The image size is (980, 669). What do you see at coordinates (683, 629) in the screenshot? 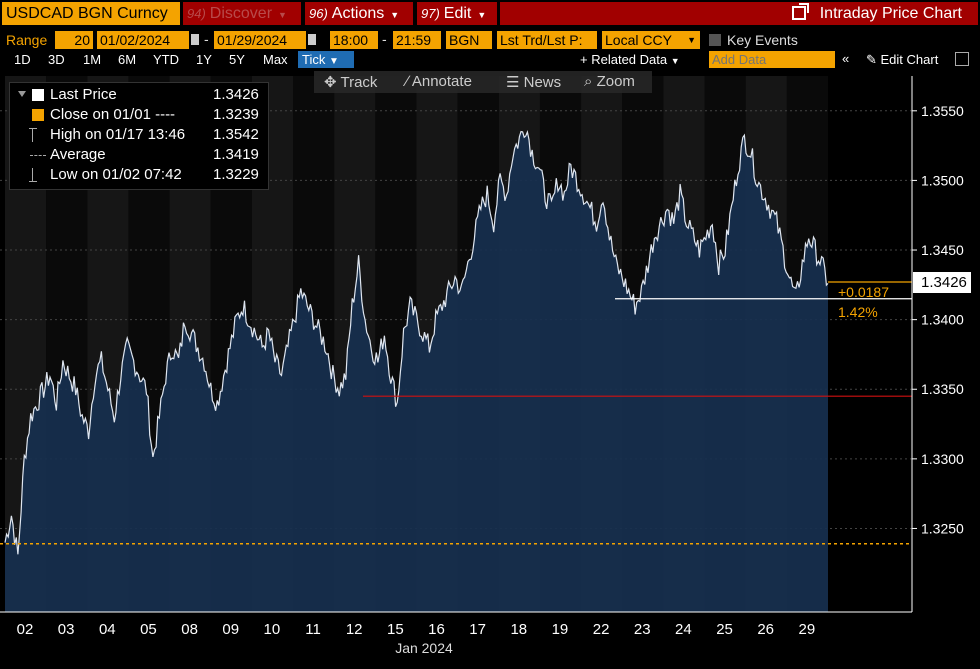
I see `x-tick-label: 24` at bounding box center [683, 629].